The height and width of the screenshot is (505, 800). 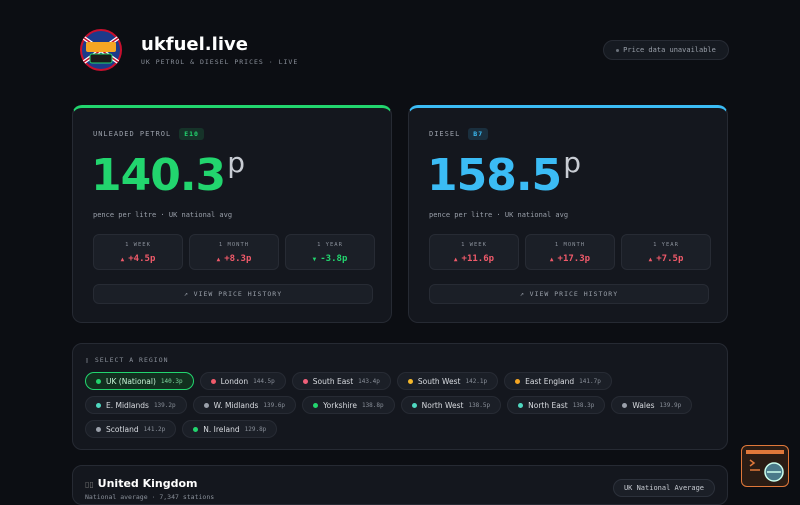 I want to click on region-chip: South West 142.1p, so click(x=447, y=381).